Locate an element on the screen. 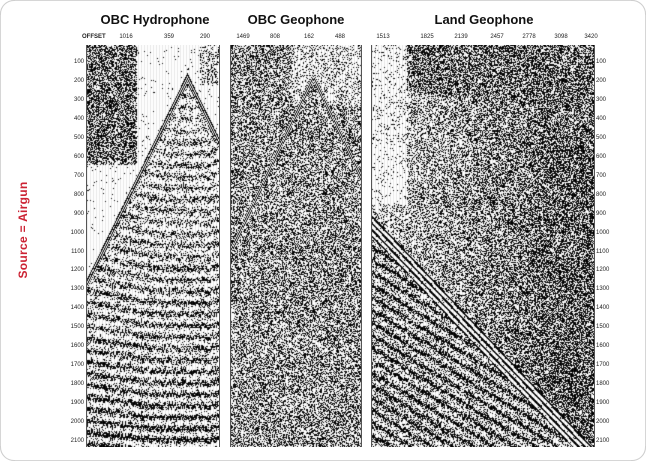  offset-value: 808 is located at coordinates (275, 37).